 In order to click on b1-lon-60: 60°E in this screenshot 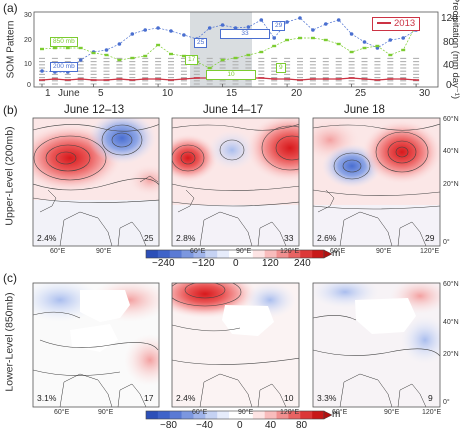, I will do `click(58, 251)`.